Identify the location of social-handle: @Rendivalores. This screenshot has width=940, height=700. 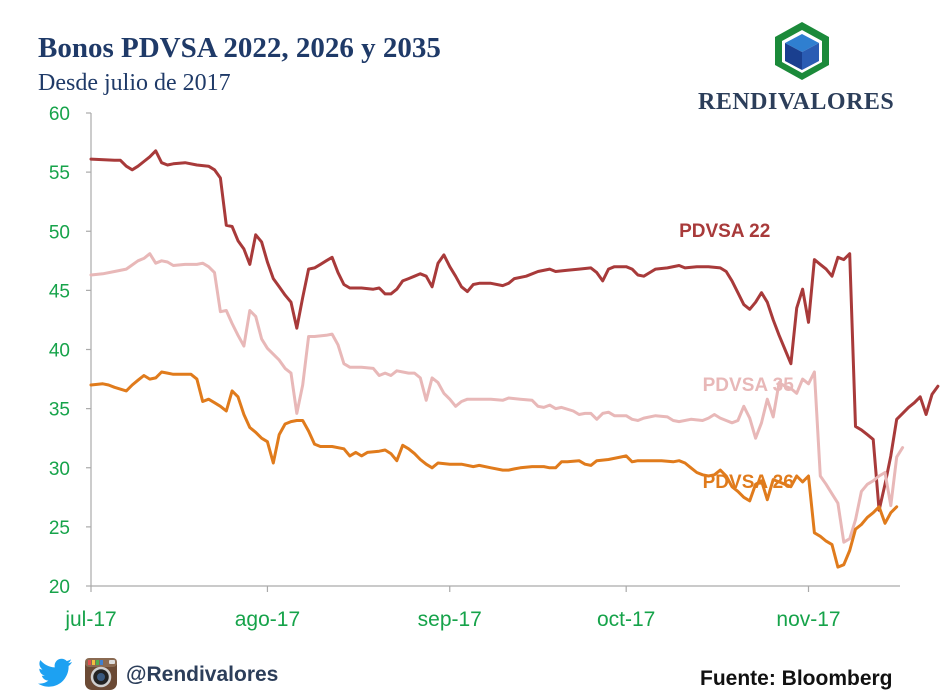
(202, 674).